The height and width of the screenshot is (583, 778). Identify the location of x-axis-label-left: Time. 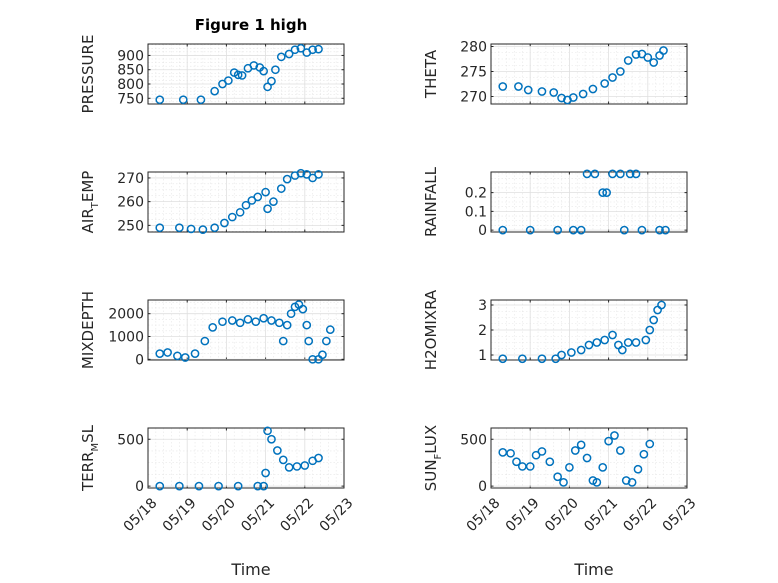
(250, 569).